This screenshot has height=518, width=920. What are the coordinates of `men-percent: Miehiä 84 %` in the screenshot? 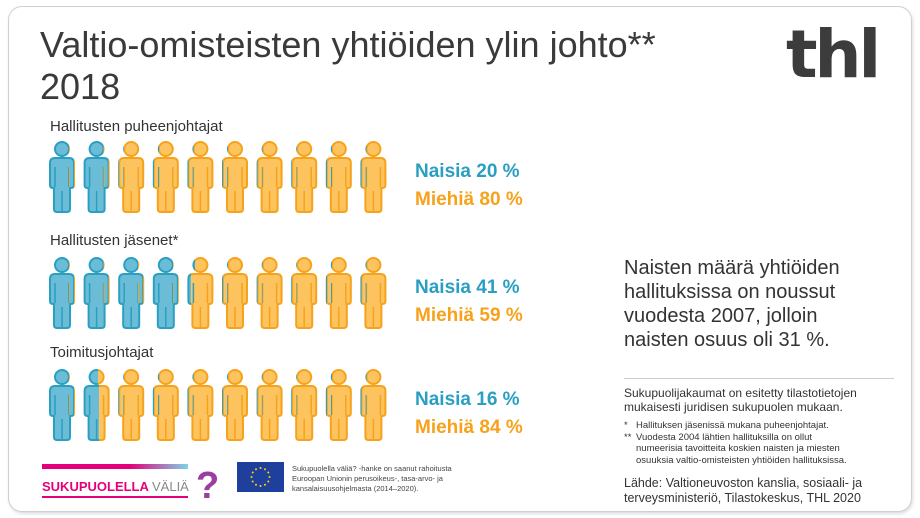 It's located at (469, 427).